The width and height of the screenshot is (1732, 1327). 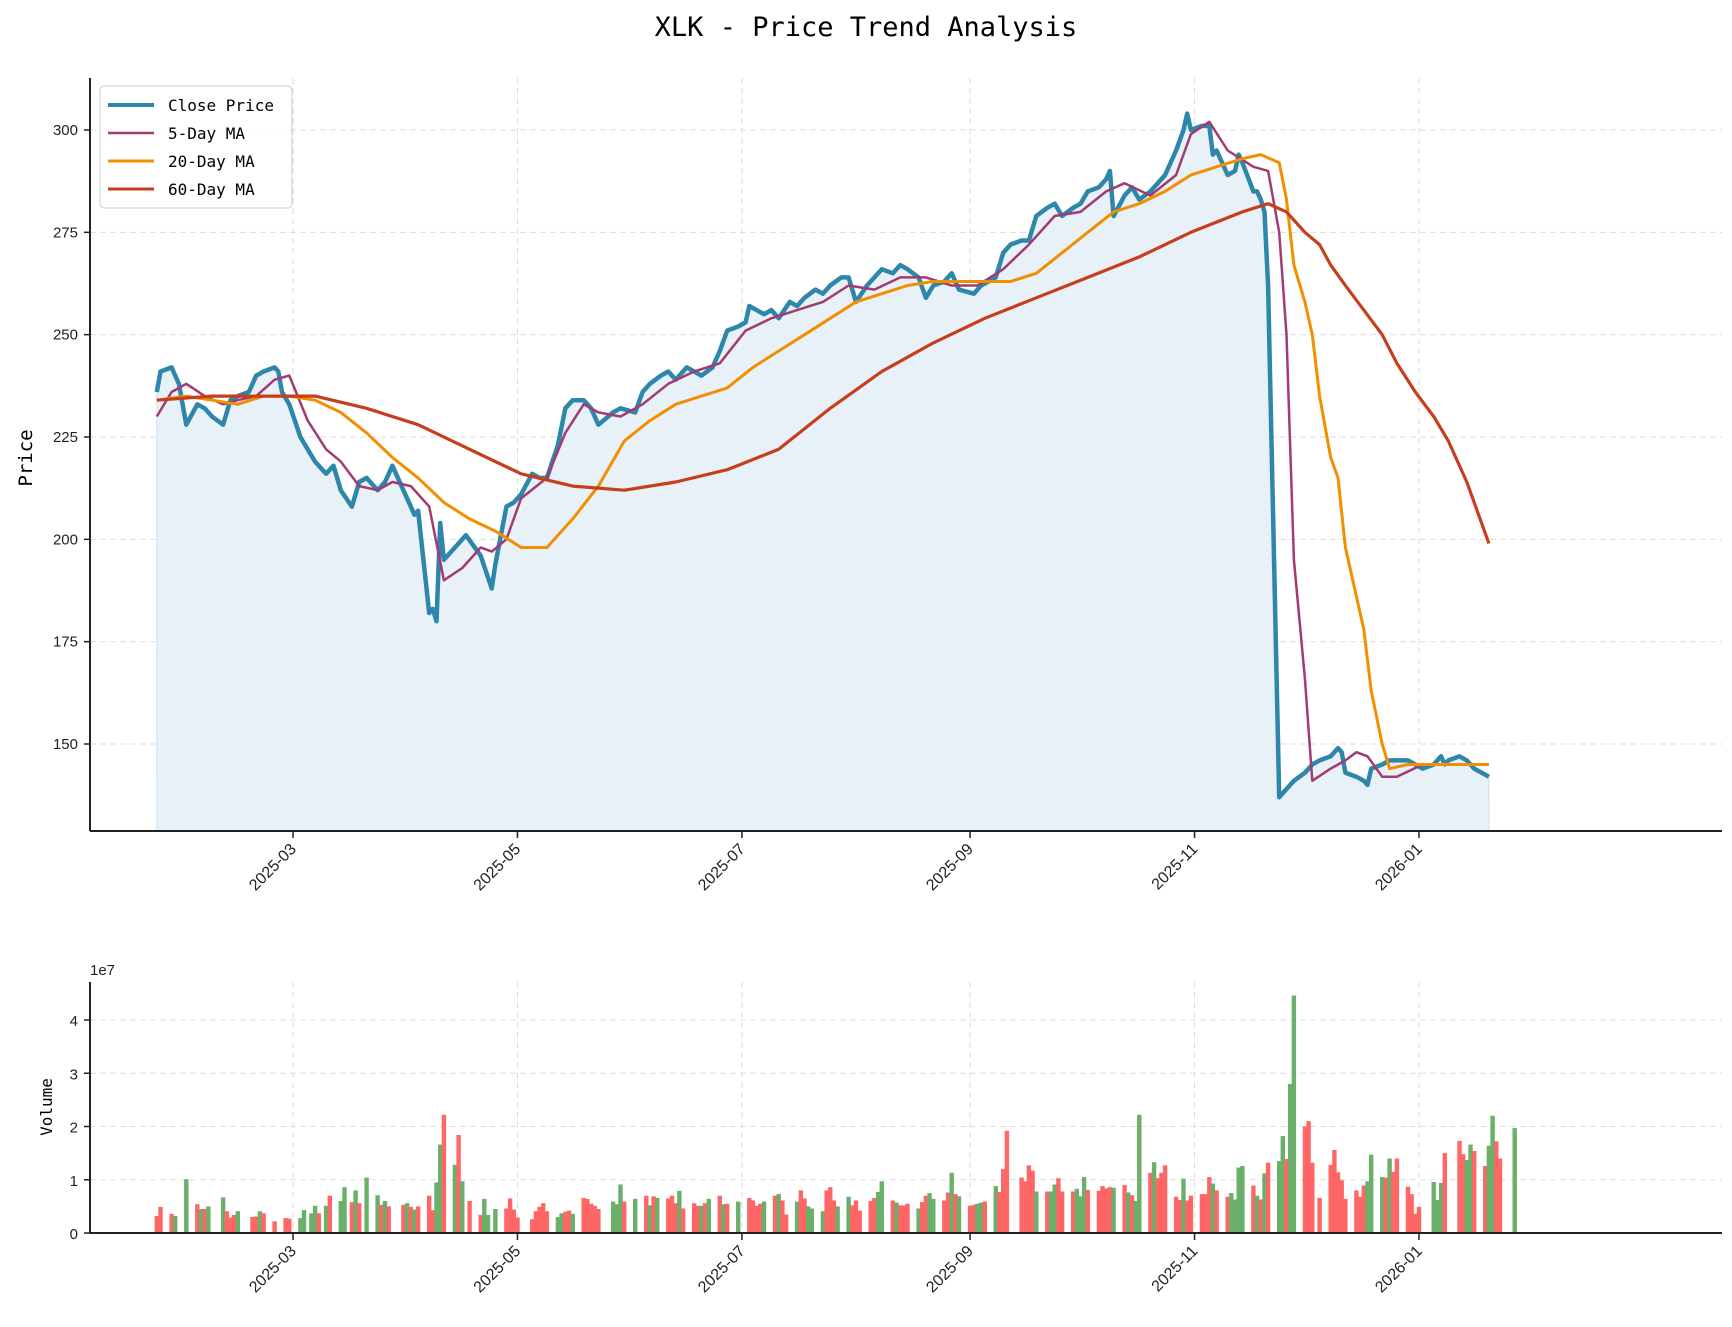 I want to click on volume-y-ticks: 0 1 2 3 4, so click(x=80, y=1128).